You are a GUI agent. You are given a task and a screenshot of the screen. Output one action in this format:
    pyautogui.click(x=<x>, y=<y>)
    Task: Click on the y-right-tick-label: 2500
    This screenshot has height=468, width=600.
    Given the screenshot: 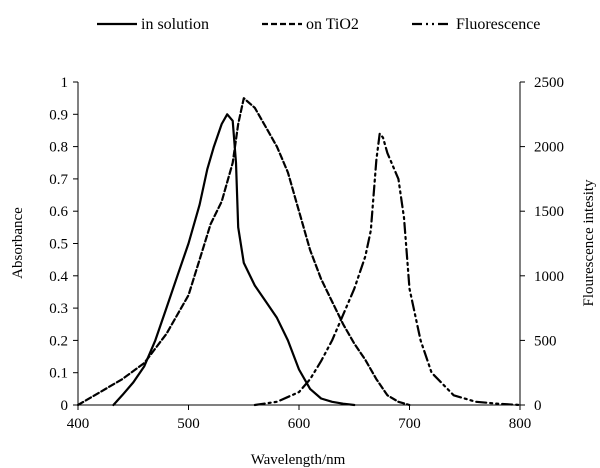 What is the action you would take?
    pyautogui.click(x=549, y=83)
    